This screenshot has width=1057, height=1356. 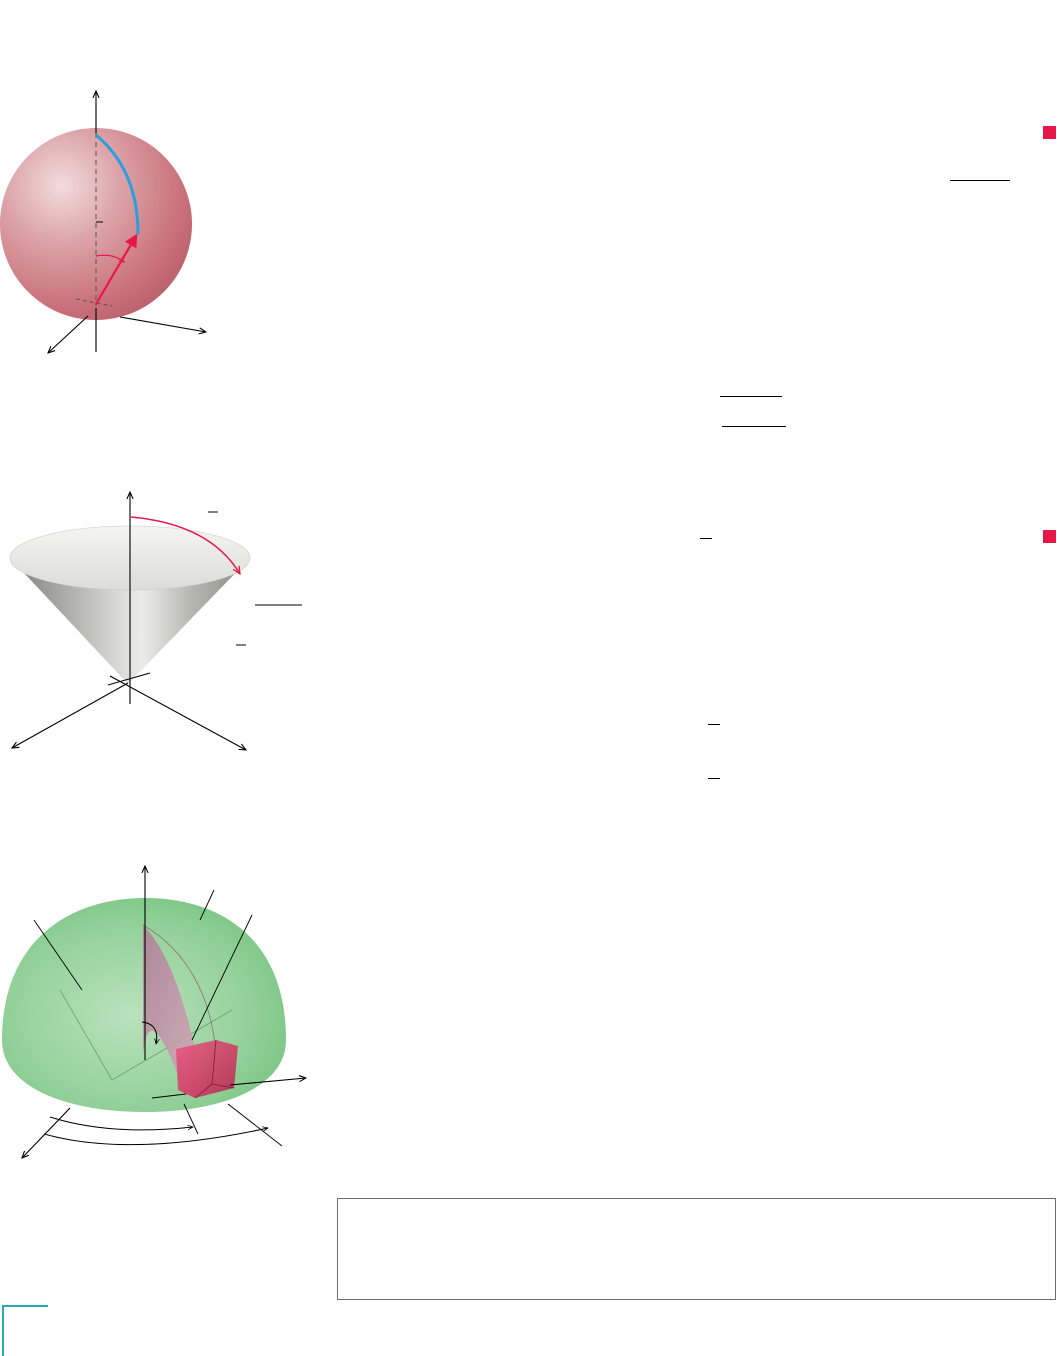 I want to click on theta-arc-inner, so click(x=121, y=1123).